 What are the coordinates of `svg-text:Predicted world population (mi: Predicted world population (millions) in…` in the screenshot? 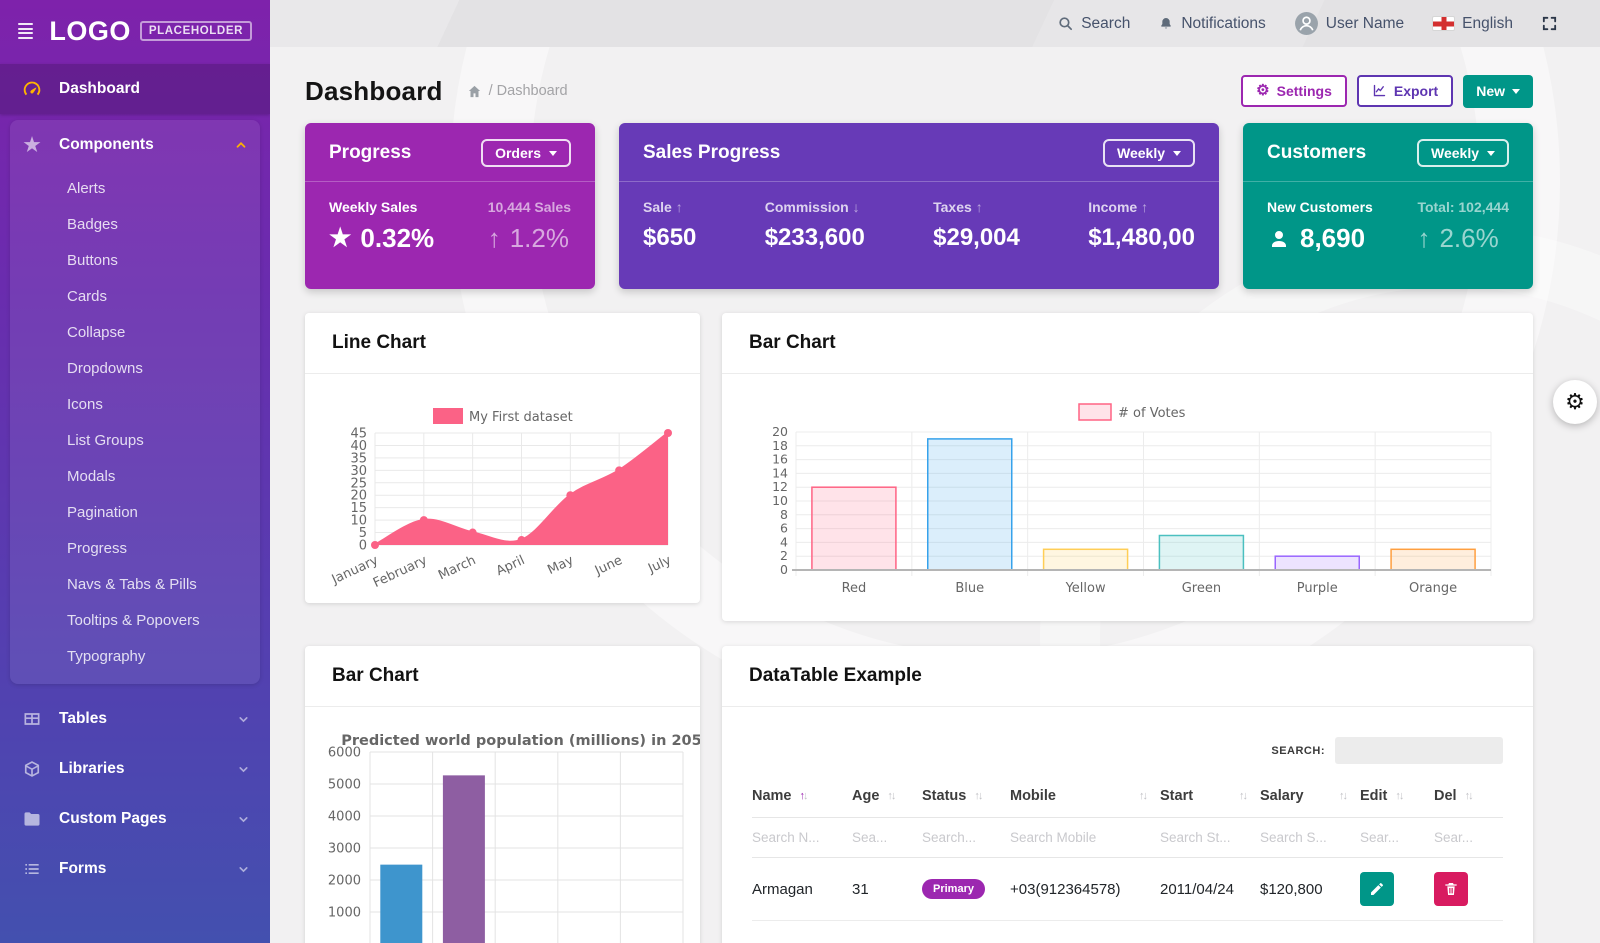 It's located at (520, 741).